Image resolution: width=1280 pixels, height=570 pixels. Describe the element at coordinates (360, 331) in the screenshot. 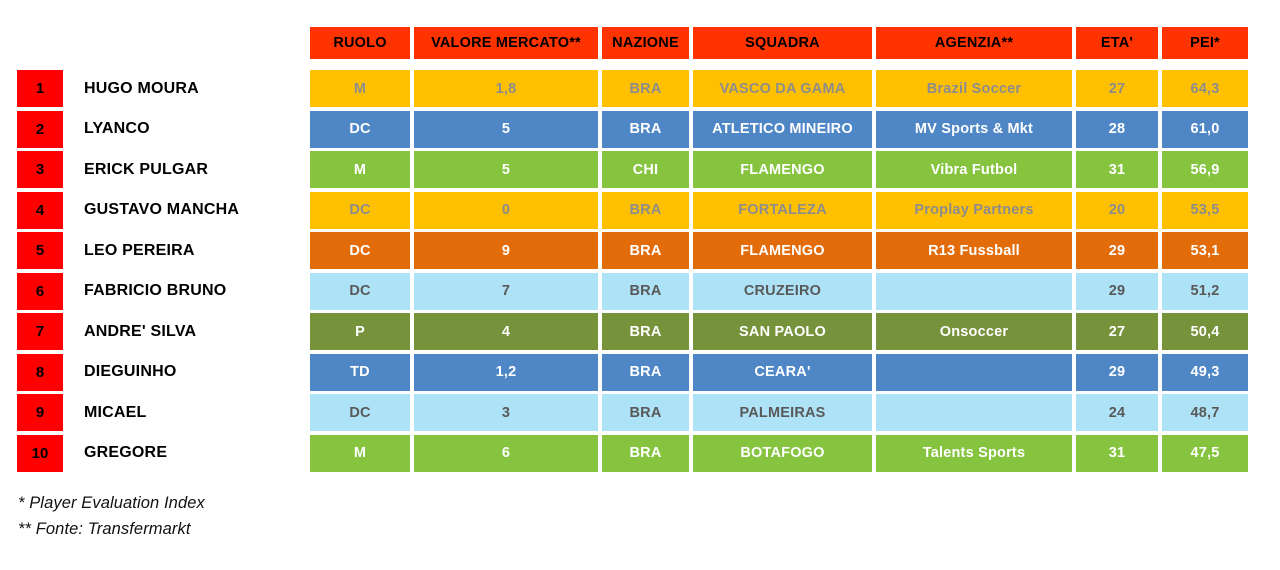

I see `cell-ruolo: P` at that location.